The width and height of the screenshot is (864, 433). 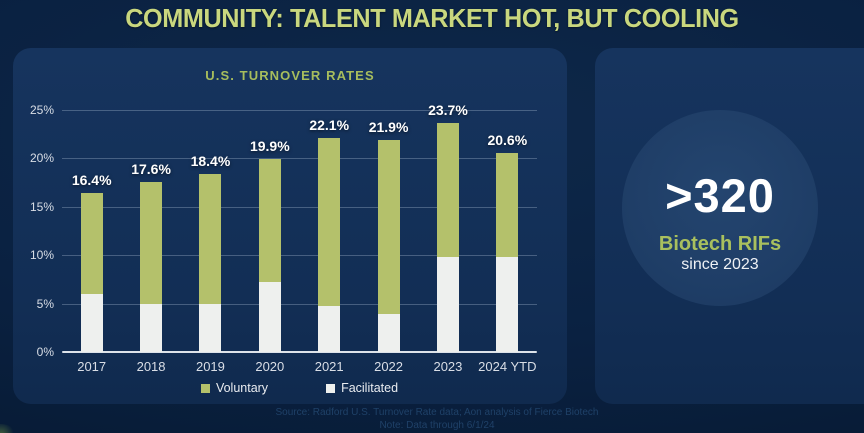 I want to click on x-tick-2019: 2019, so click(x=210, y=366).